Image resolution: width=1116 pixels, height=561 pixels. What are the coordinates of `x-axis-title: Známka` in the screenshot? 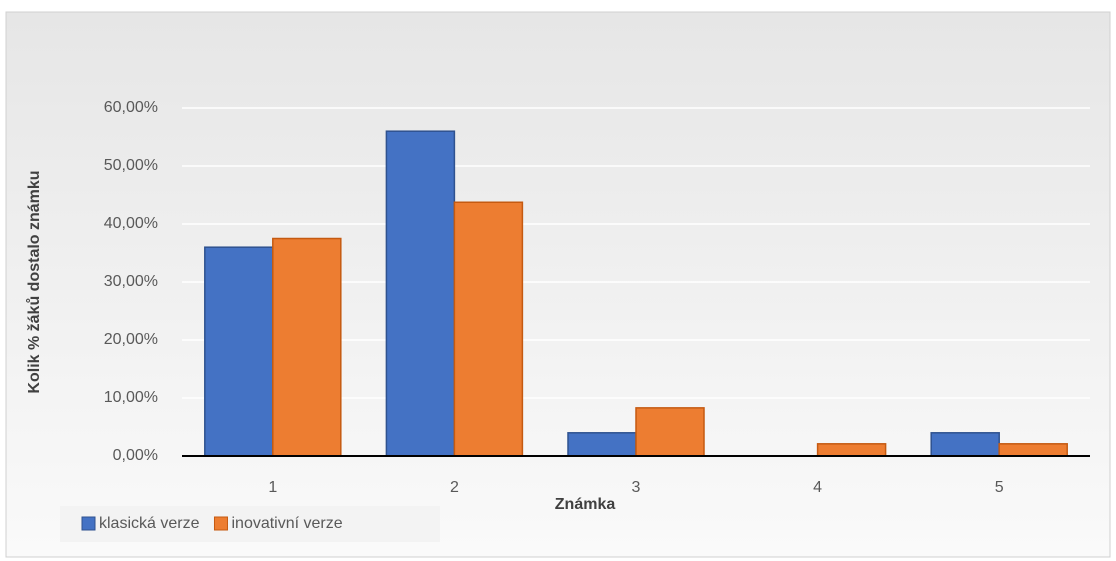 It's located at (585, 504).